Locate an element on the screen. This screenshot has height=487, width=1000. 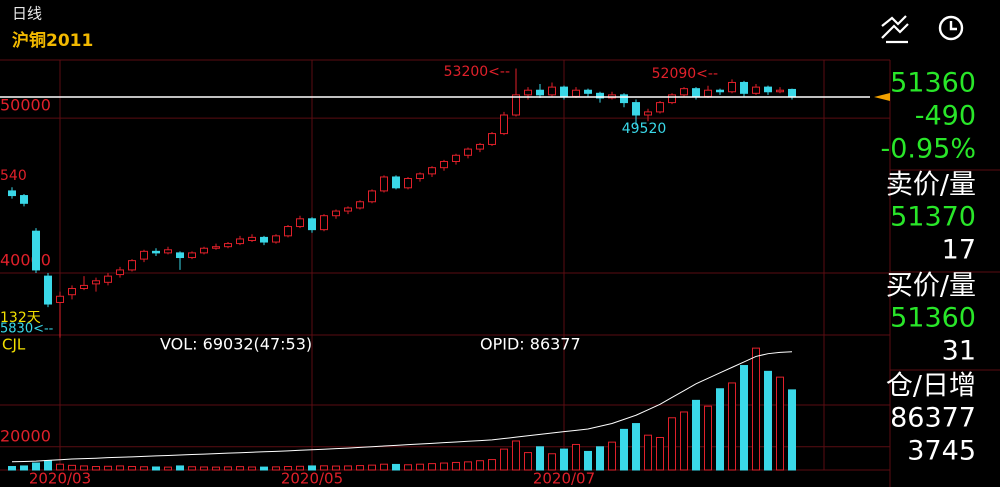
volume-title: CJL is located at coordinates (14, 345).